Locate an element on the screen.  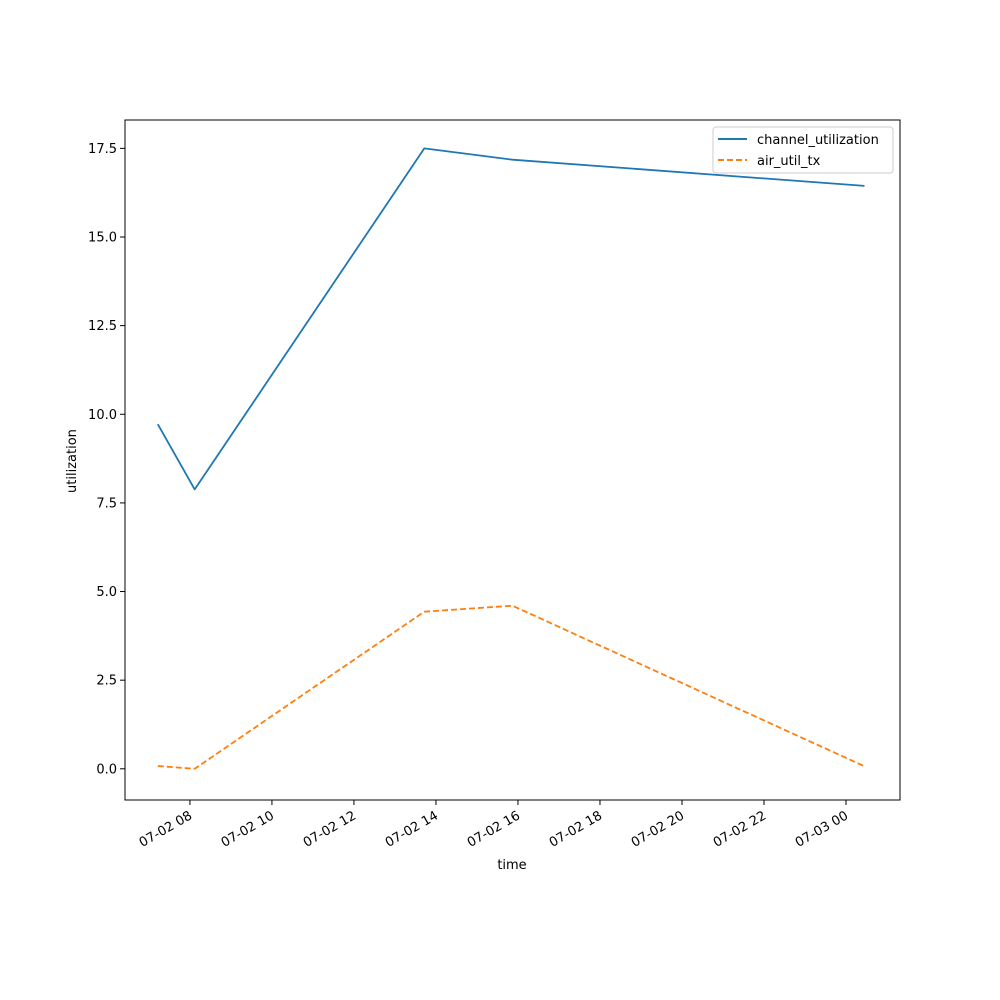
legend: channel_utilization air_util_tx is located at coordinates (803, 150).